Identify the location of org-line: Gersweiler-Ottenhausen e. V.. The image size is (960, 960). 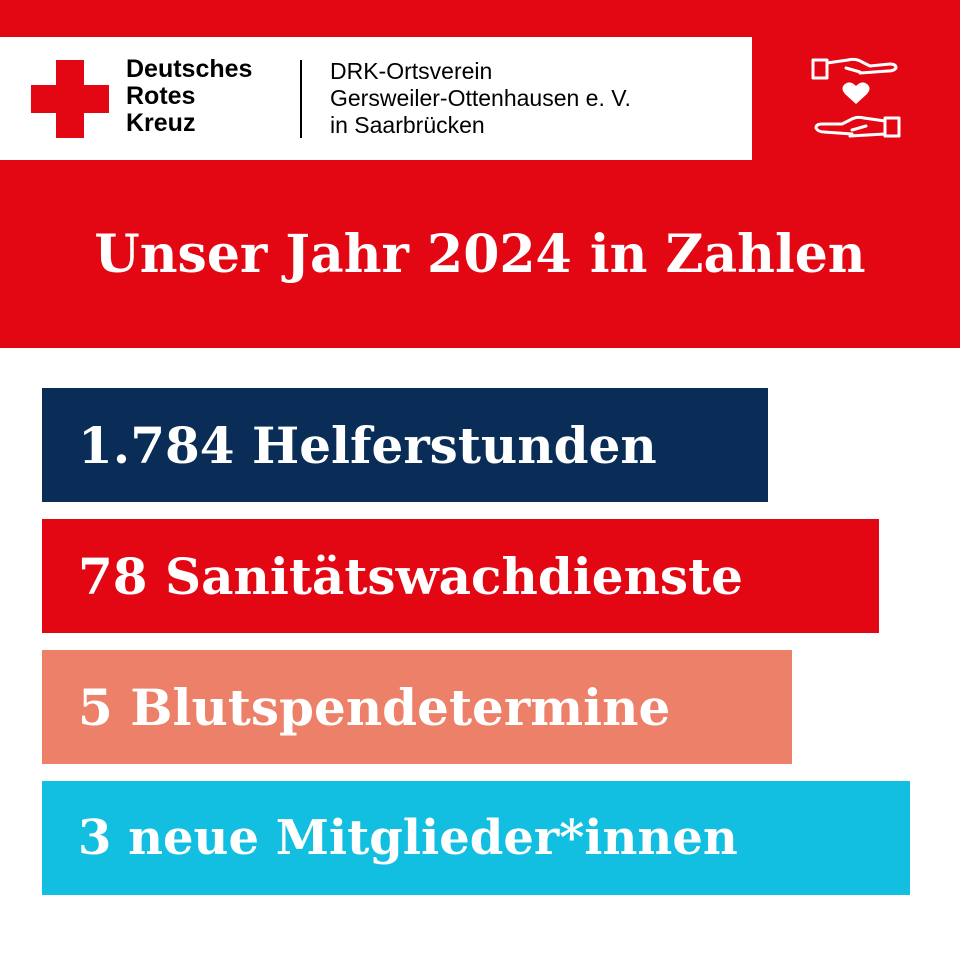
(480, 98).